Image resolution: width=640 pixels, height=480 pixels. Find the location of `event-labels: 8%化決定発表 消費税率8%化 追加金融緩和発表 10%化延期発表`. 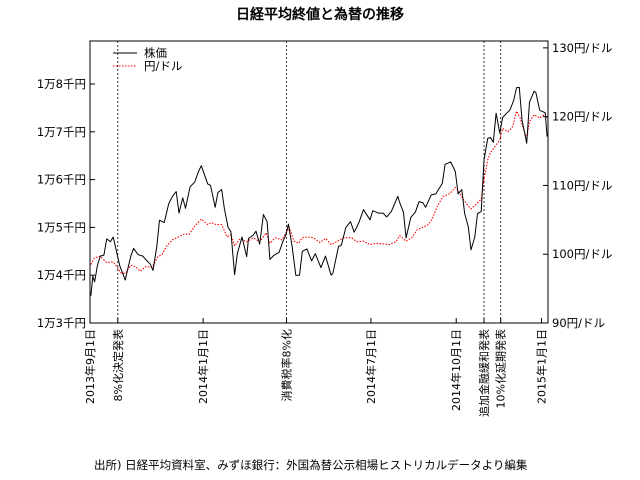

event-labels: 8%化決定発表 消費税率8%化 追加金融緩和発表 10%化延期発表 is located at coordinates (309, 367).